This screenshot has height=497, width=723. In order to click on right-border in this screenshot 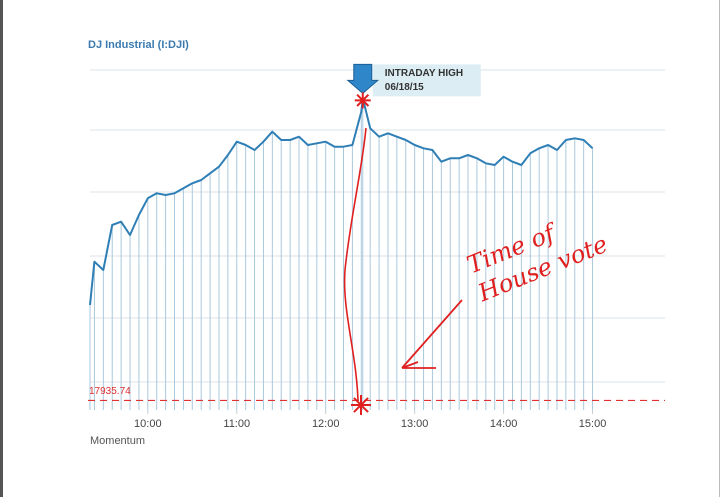, I will do `click(719, 248)`.